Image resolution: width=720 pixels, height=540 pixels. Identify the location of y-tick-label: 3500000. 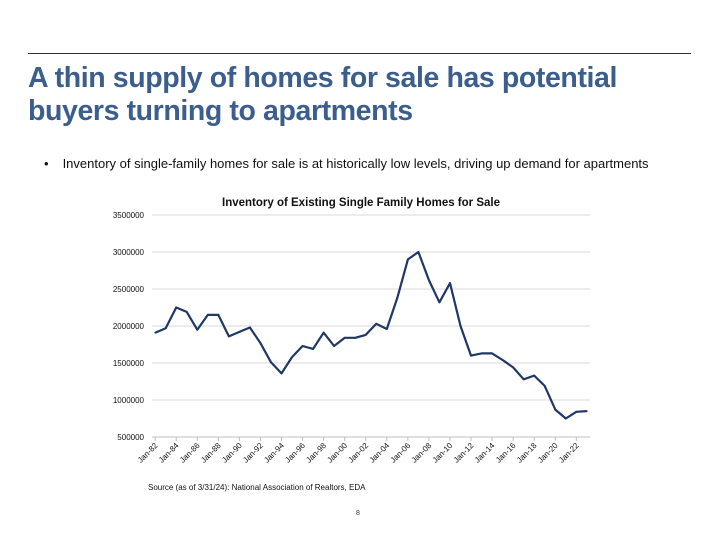
(129, 215).